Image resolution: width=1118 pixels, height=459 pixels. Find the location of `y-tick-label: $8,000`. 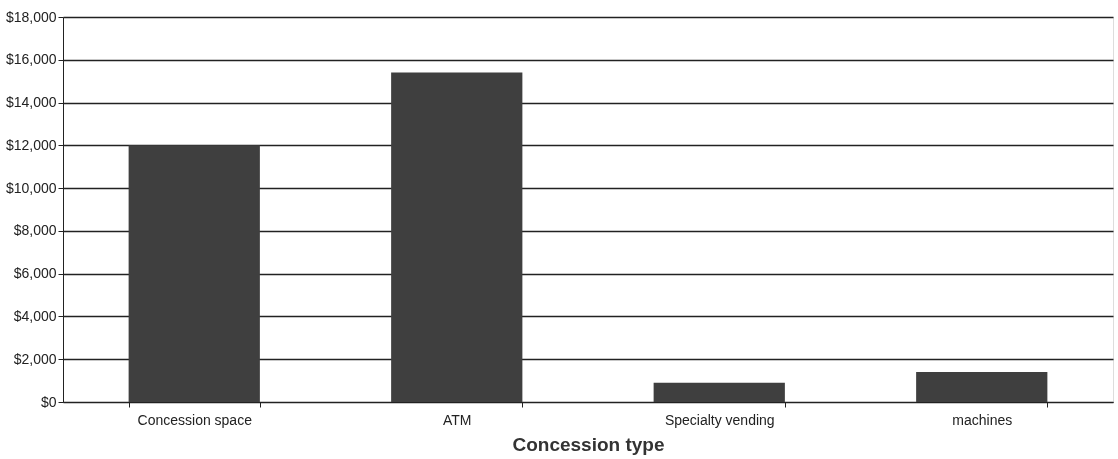

y-tick-label: $8,000 is located at coordinates (35, 230).